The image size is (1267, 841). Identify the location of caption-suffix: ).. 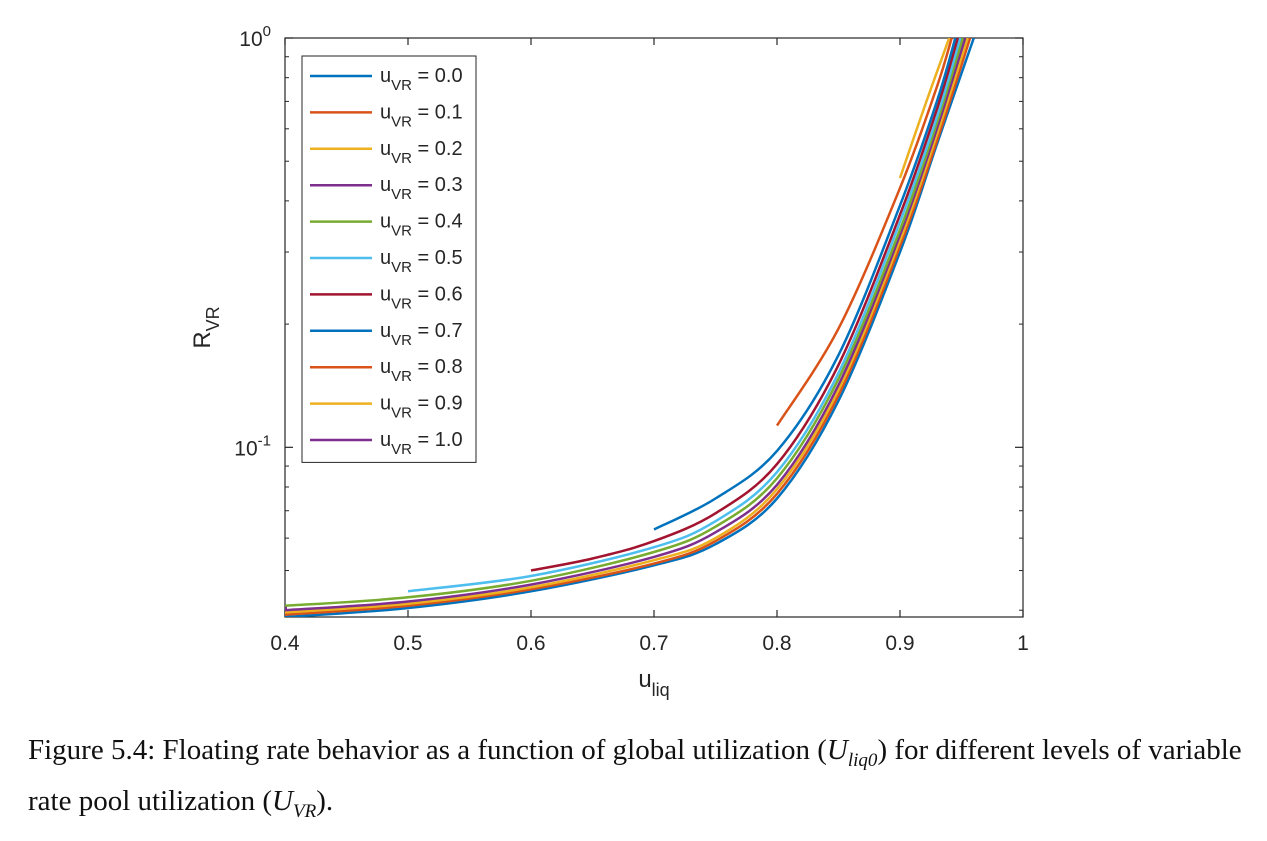
(325, 800).